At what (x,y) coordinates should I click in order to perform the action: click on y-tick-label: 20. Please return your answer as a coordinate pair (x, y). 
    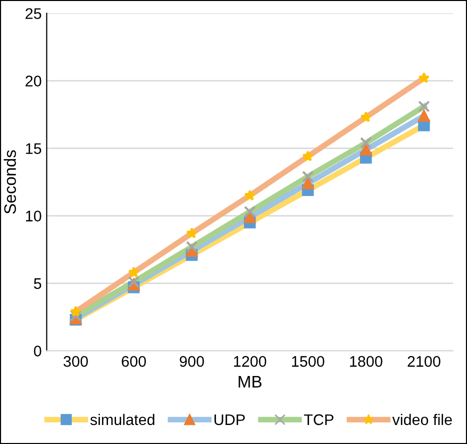
    Looking at the image, I should click on (34, 81).